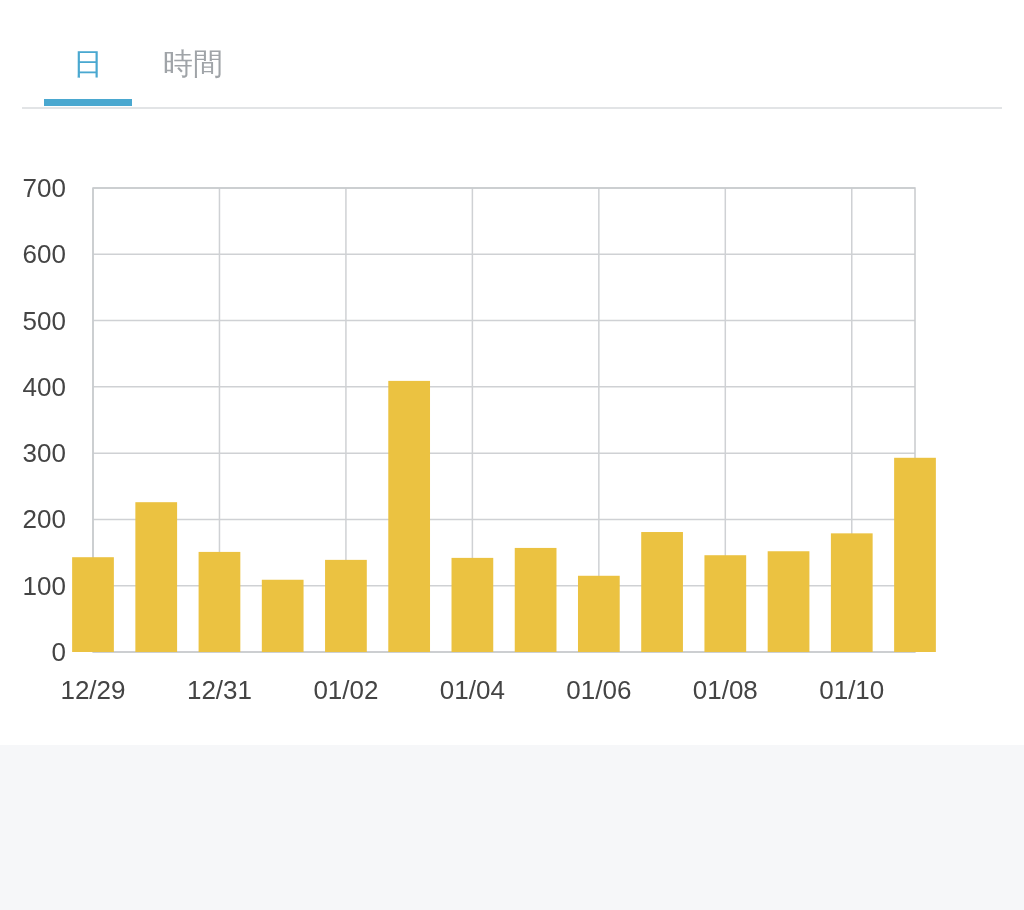 The width and height of the screenshot is (1024, 910). What do you see at coordinates (852, 690) in the screenshot?
I see `x-tick-label: 01/10` at bounding box center [852, 690].